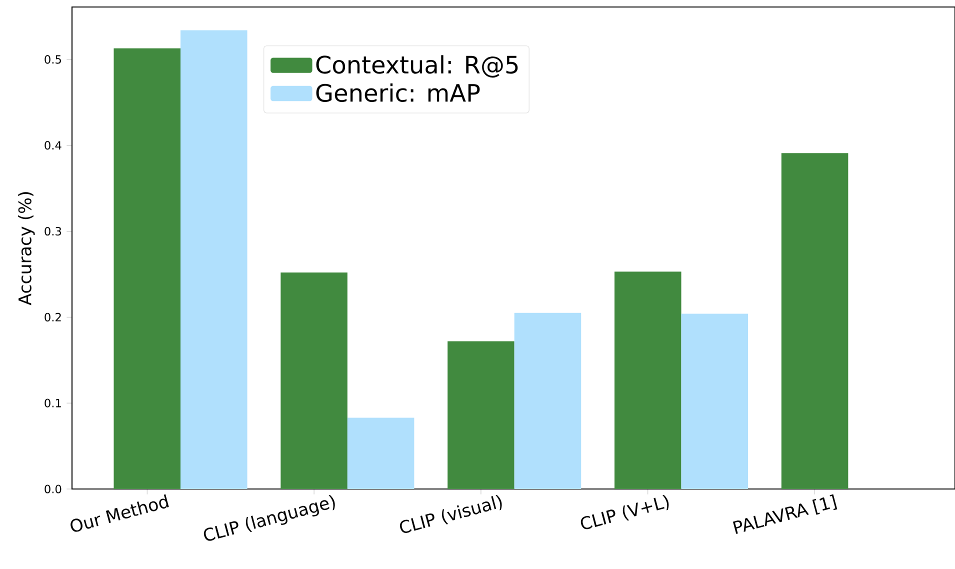  Describe the element at coordinates (52, 317) in the screenshot. I see `y-tick-label: 0.2` at that location.